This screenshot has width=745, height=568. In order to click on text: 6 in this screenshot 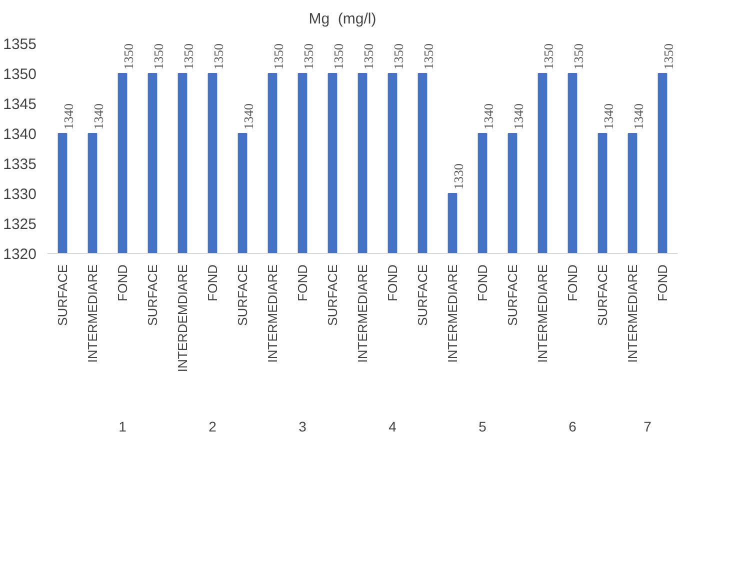, I will do `click(572, 426)`.